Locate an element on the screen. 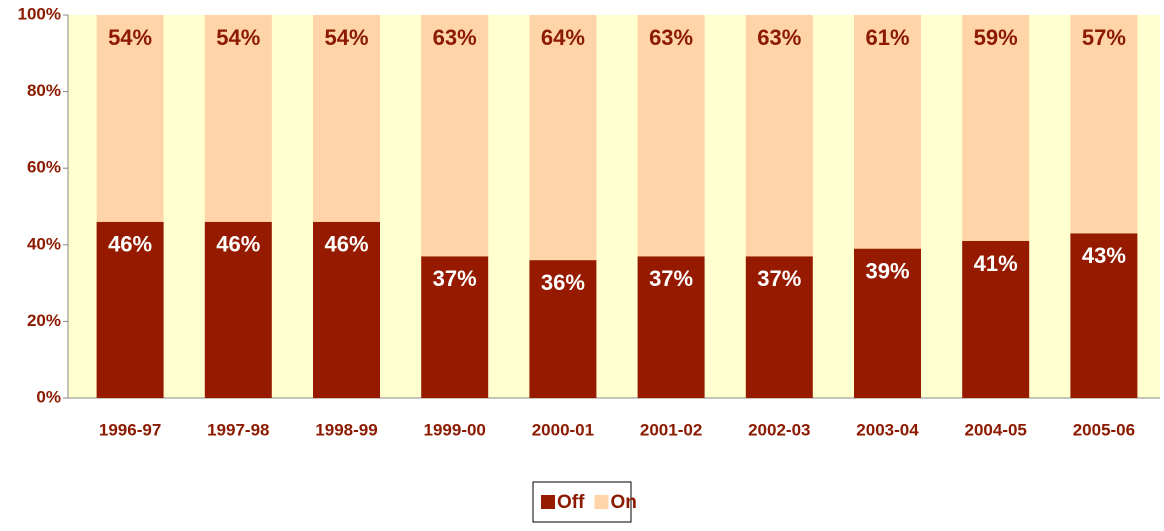 This screenshot has width=1164, height=531. x-tick-label: 1997-98 is located at coordinates (238, 429).